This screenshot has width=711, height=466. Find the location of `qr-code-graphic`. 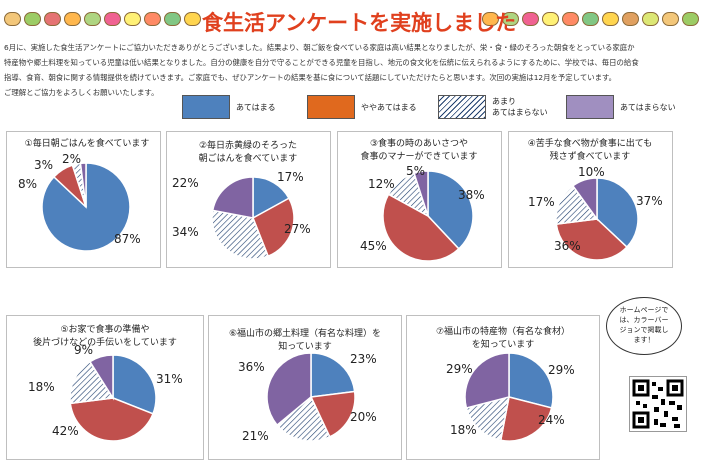

qr-code-graphic is located at coordinates (658, 404).